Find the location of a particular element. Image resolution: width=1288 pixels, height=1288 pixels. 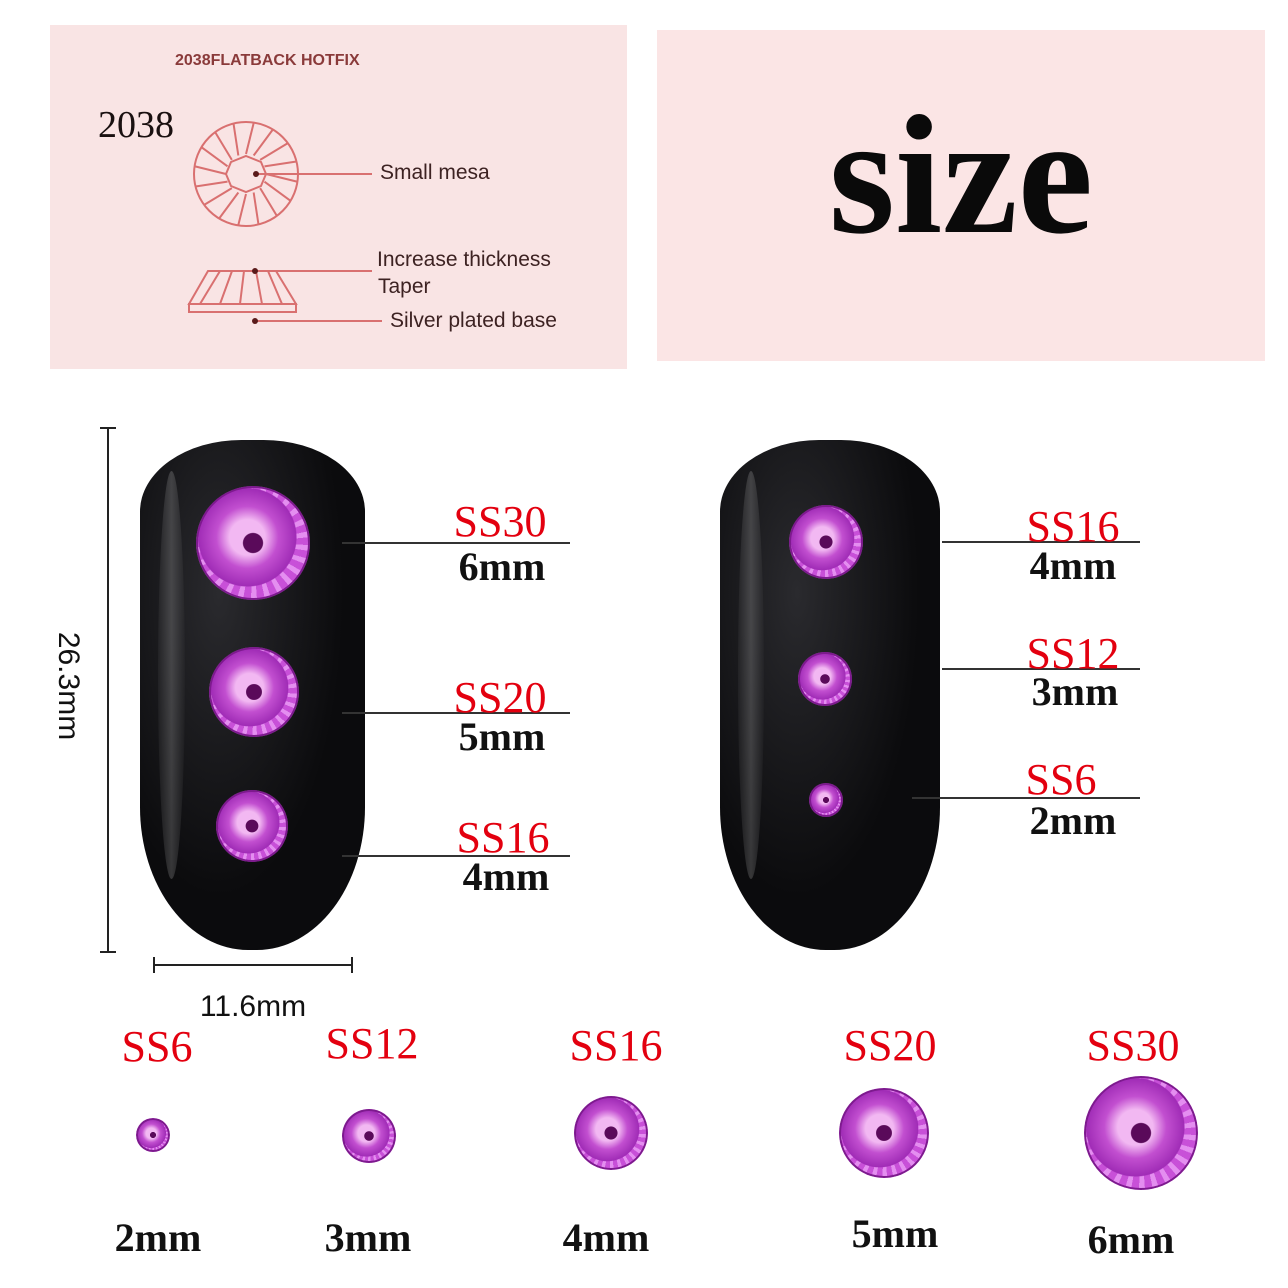

rhinestone-3mm is located at coordinates (369, 1136).